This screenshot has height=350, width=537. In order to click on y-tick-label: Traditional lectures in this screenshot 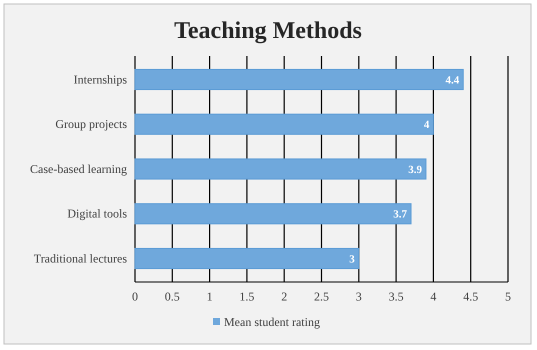, I will do `click(81, 258)`.